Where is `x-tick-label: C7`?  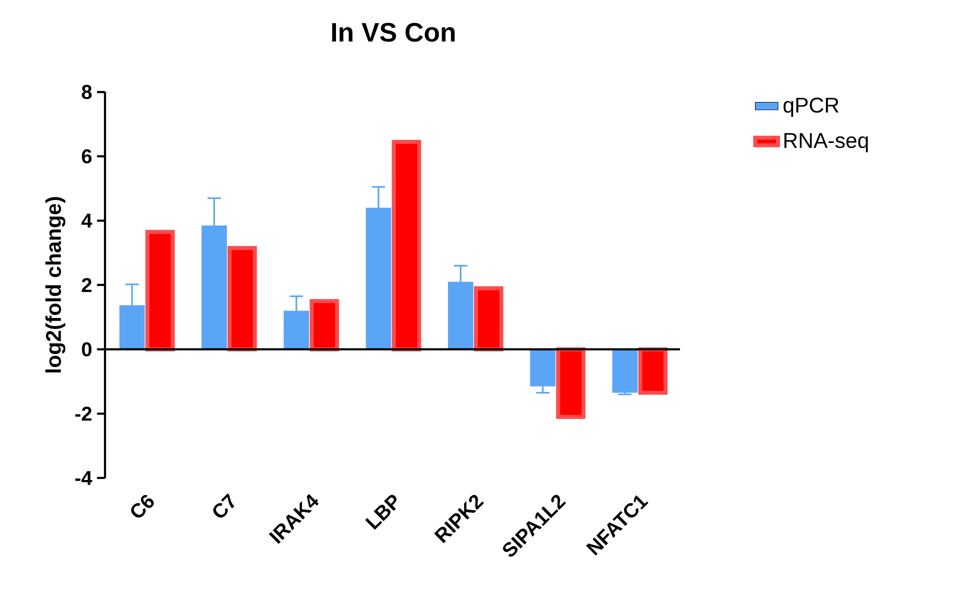 x-tick-label: C7 is located at coordinates (223, 505).